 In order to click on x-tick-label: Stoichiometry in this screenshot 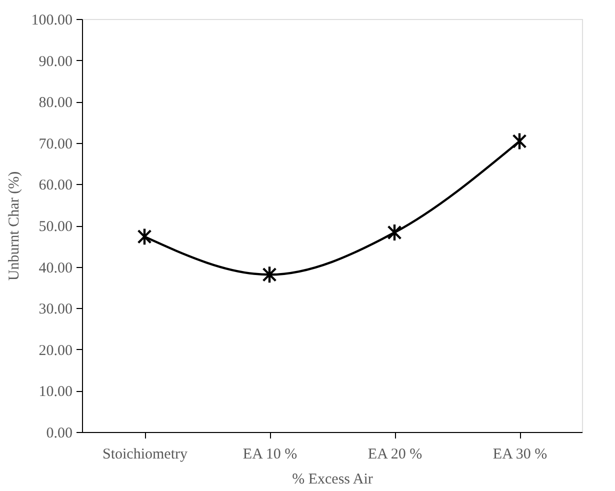, I will do `click(145, 454)`.